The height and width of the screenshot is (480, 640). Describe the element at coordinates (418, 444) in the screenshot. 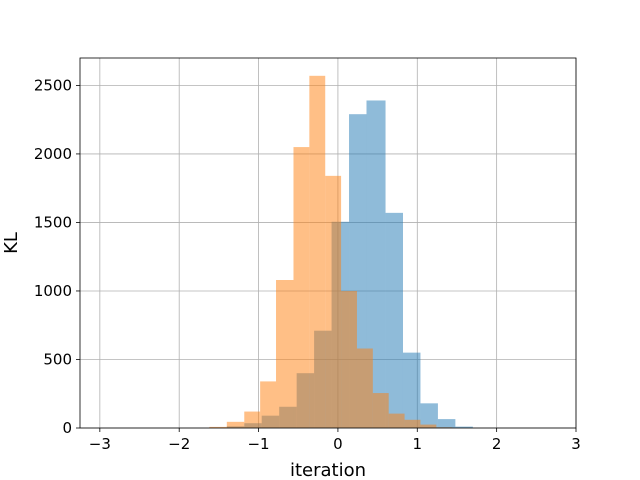

I see `x-tick-label: 1` at that location.